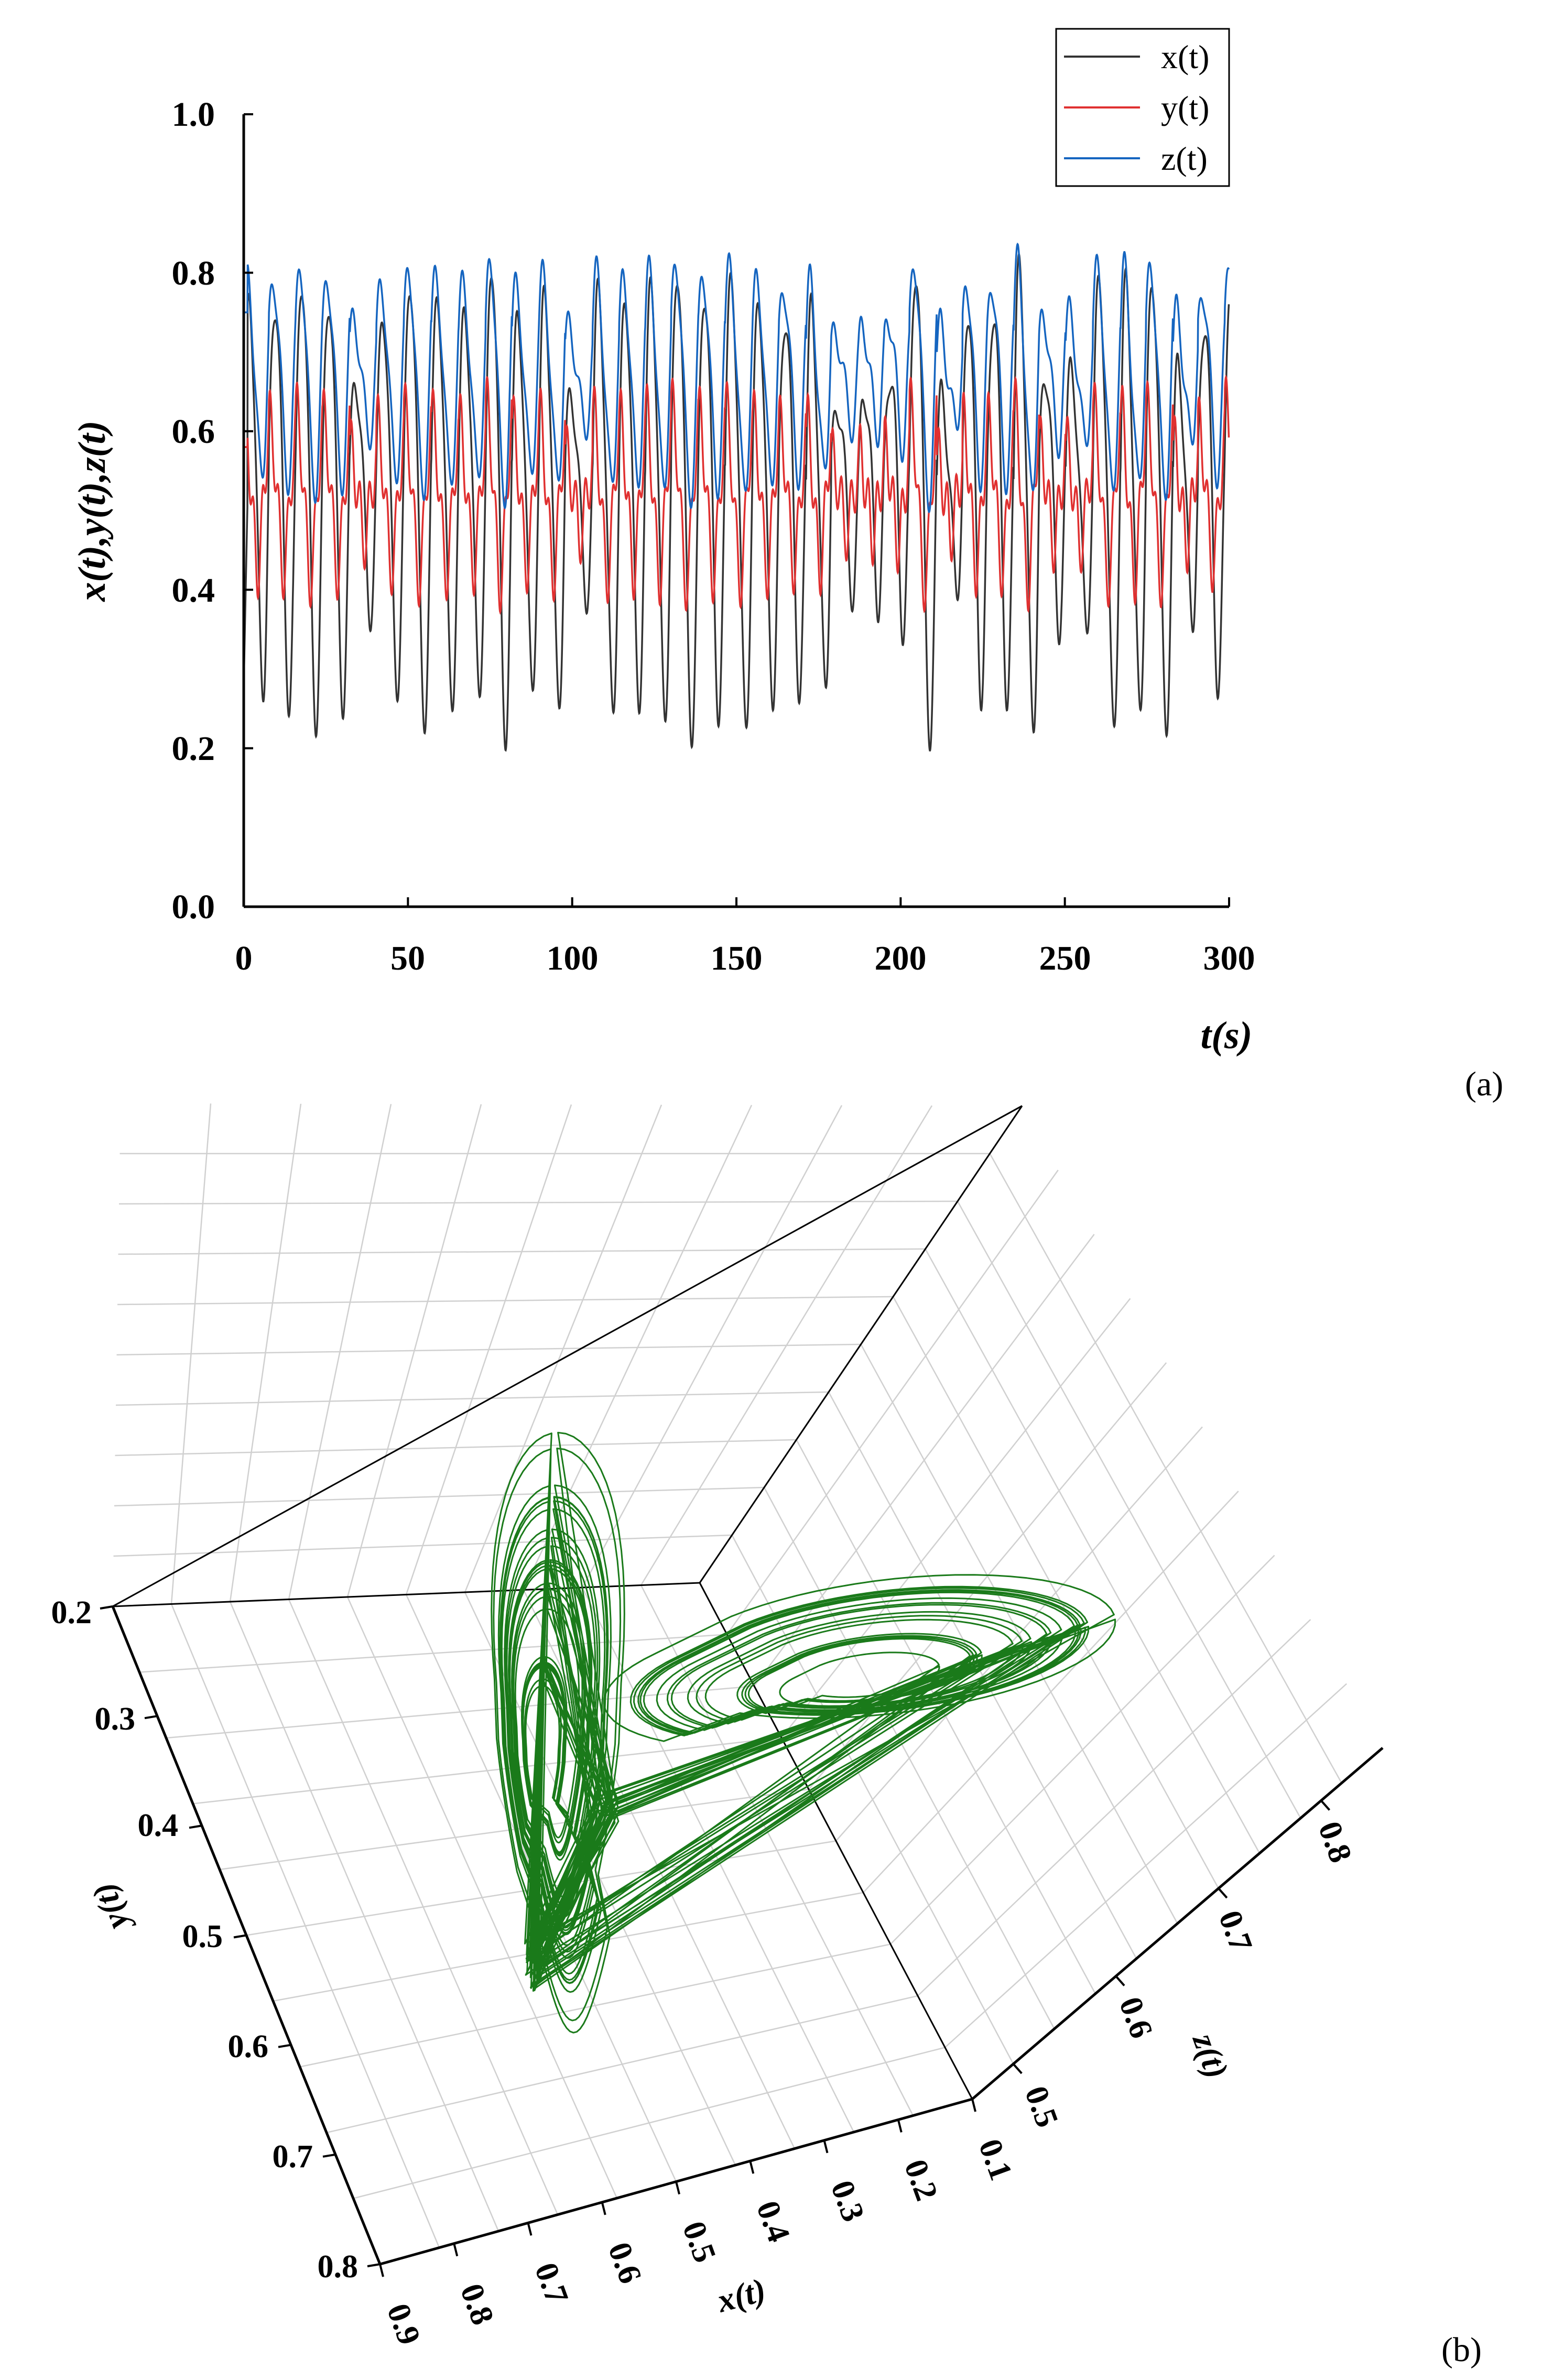 Image resolution: width=1542 pixels, height=2380 pixels. I want to click on x-tick-label: 0.6, so click(624, 2263).